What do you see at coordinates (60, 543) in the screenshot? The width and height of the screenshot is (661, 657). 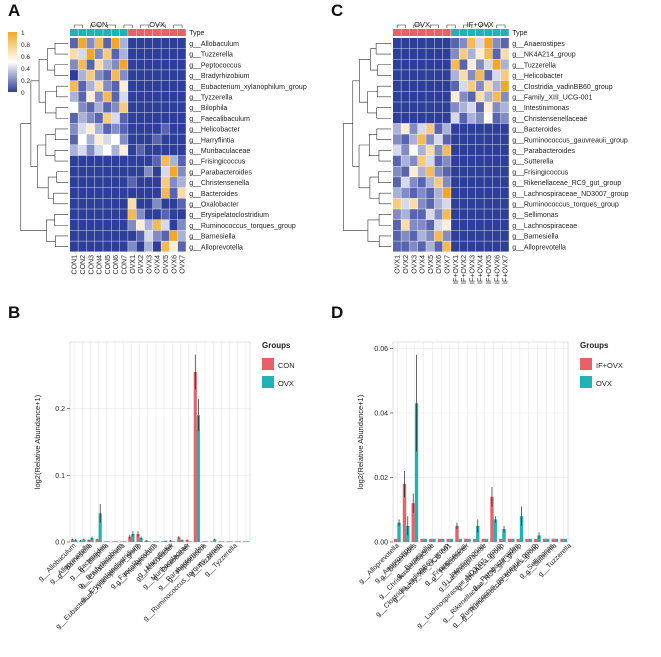 I see `y-tick-label: 0.0` at bounding box center [60, 543].